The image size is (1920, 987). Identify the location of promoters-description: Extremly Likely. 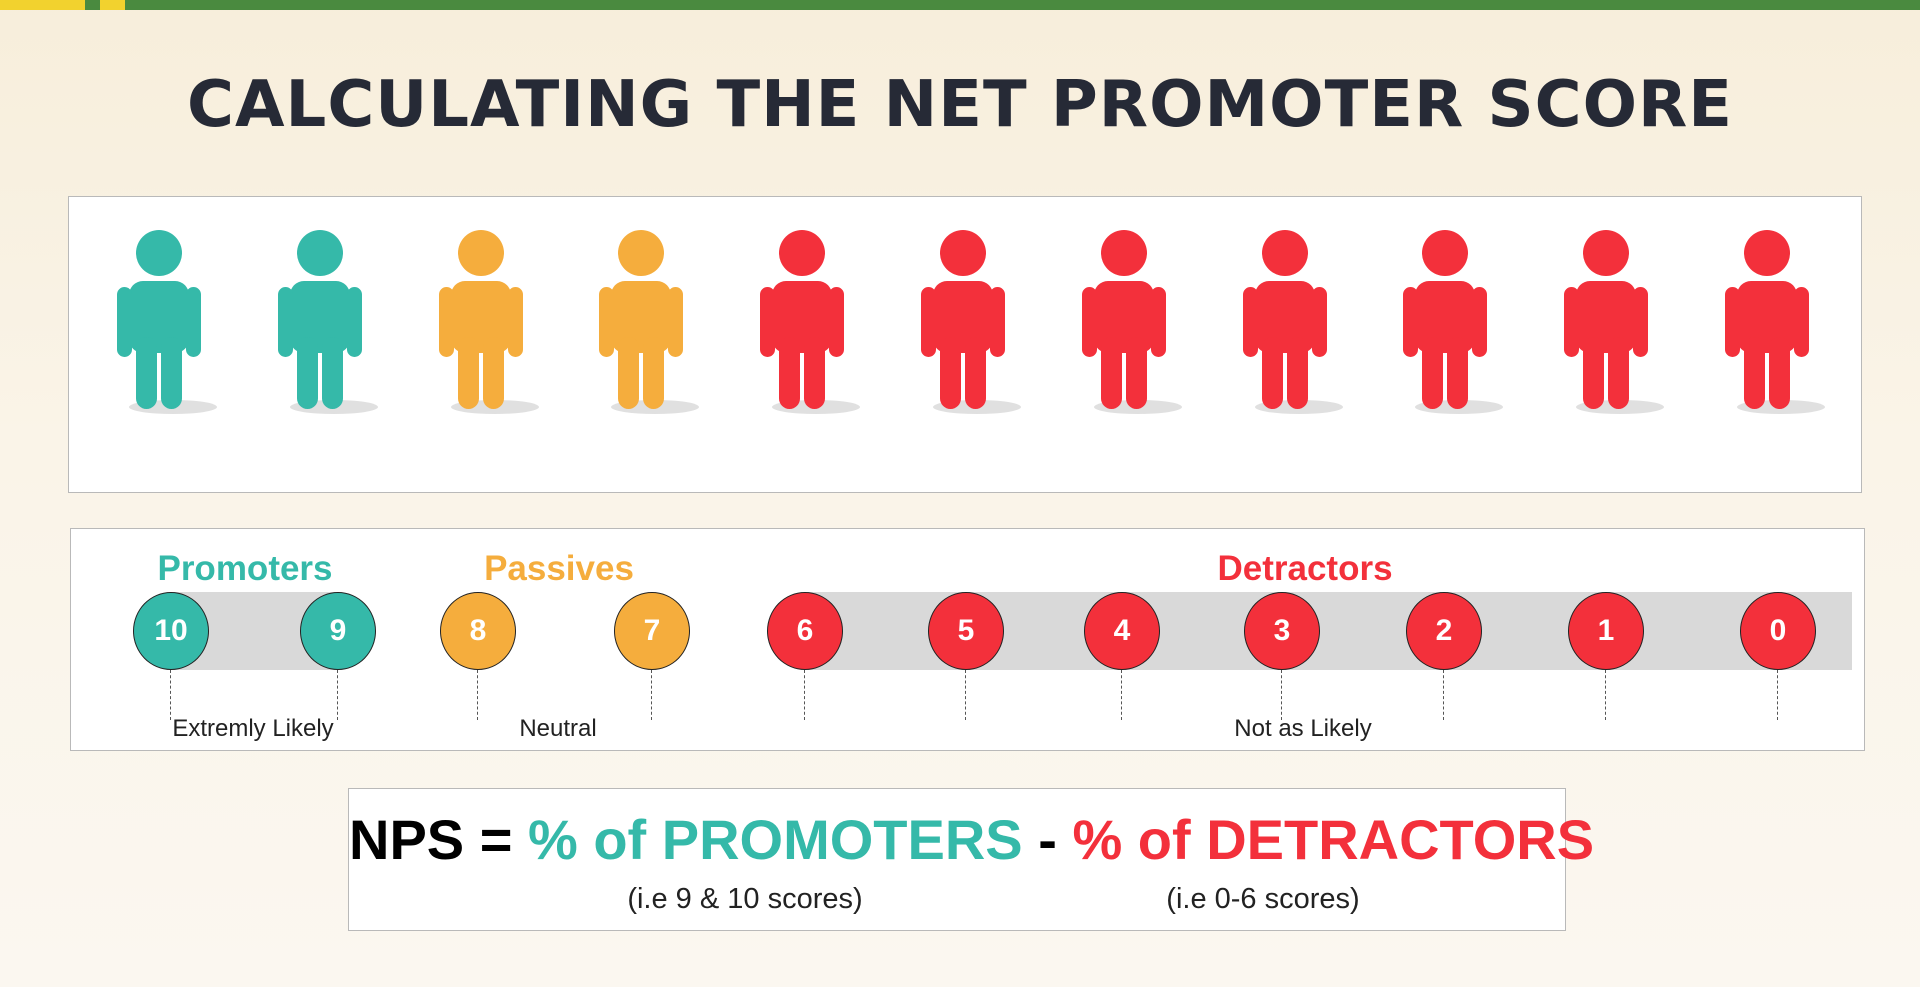
(253, 728).